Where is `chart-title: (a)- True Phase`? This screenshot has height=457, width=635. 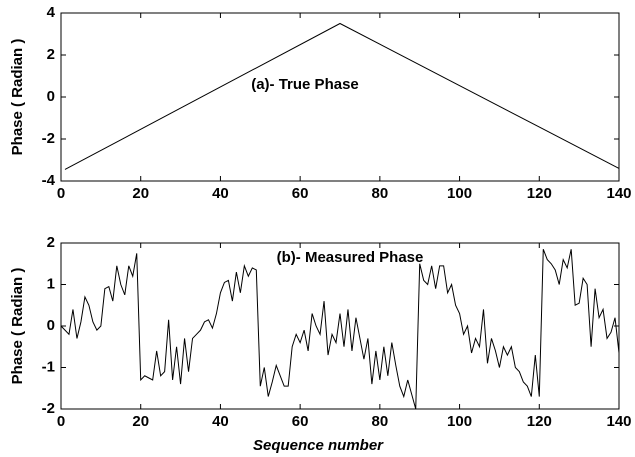 chart-title: (a)- True Phase is located at coordinates (305, 84).